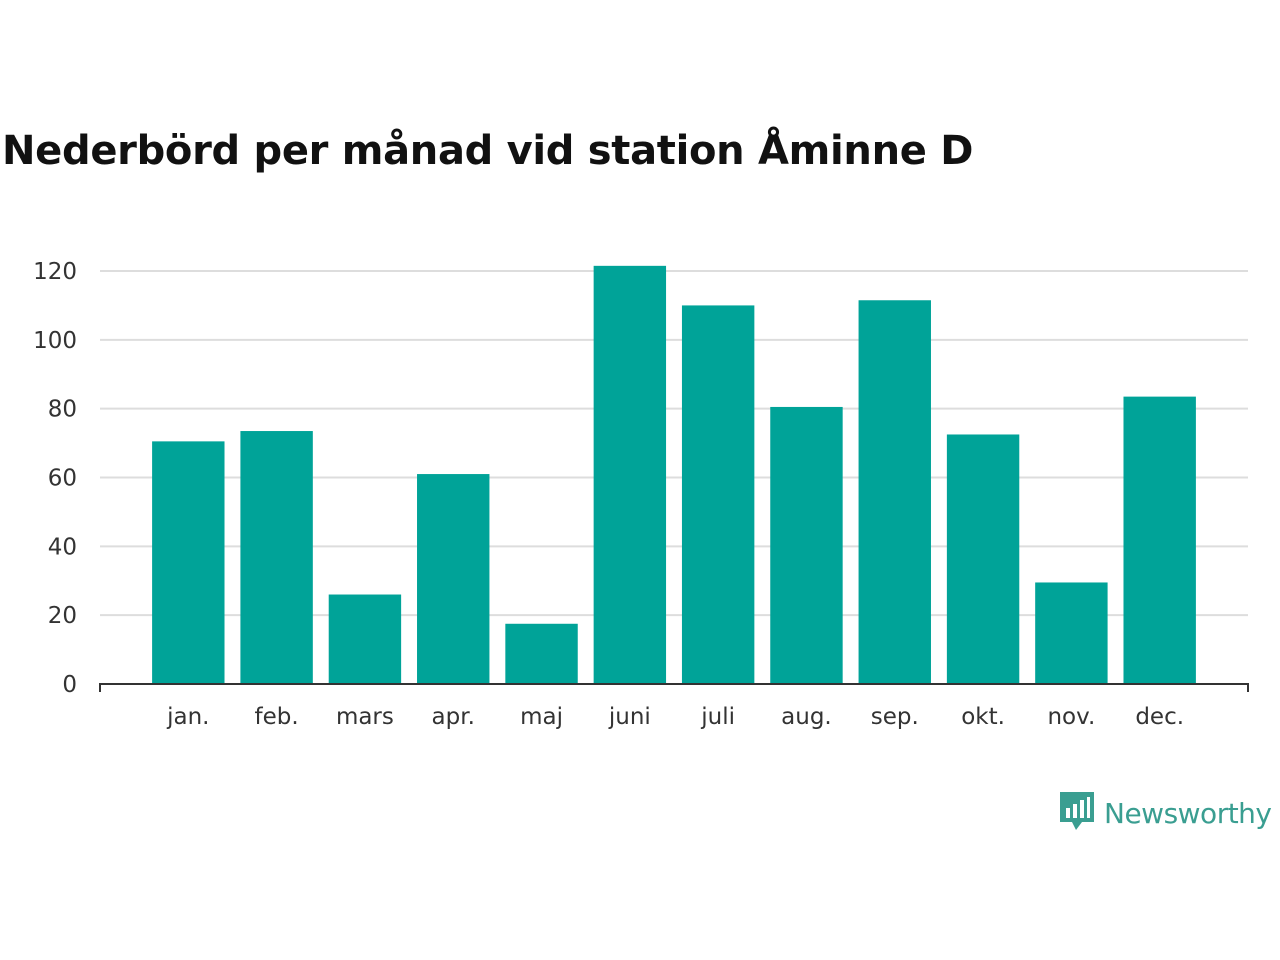  What do you see at coordinates (806, 717) in the screenshot?
I see `x-tick-label: aug.` at bounding box center [806, 717].